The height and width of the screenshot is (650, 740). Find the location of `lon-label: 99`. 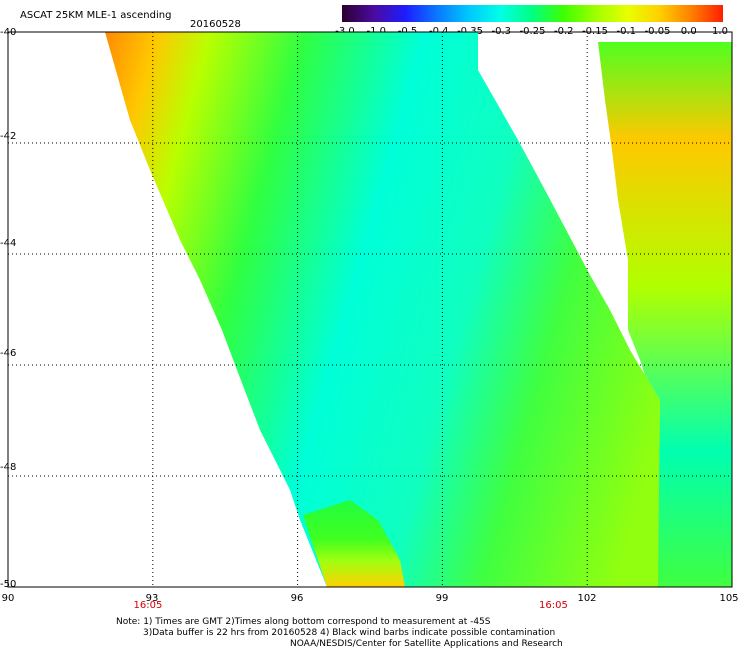

lon-label: 99 is located at coordinates (442, 598).